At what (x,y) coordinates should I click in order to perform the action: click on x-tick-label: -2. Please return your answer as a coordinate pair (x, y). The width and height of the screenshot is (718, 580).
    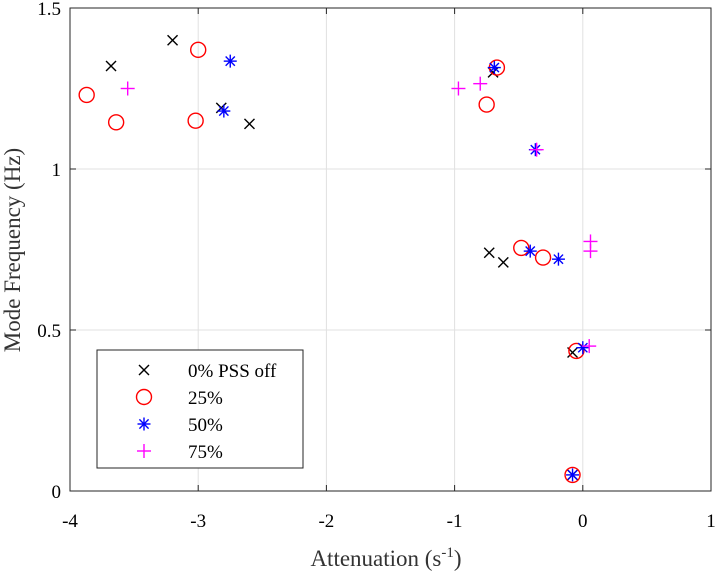
    Looking at the image, I should click on (326, 521).